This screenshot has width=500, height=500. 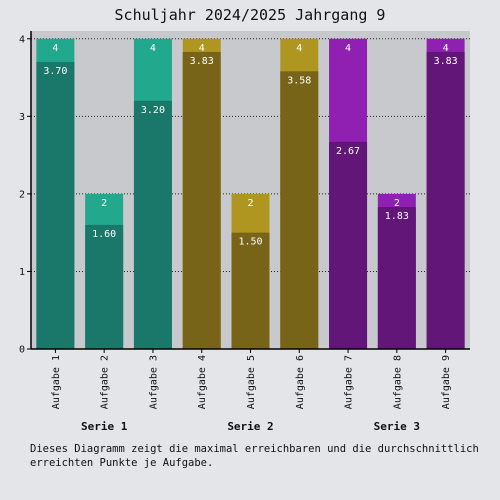 What do you see at coordinates (251, 382) in the screenshot?
I see `x-tick-label: Aufgabe 5` at bounding box center [251, 382].